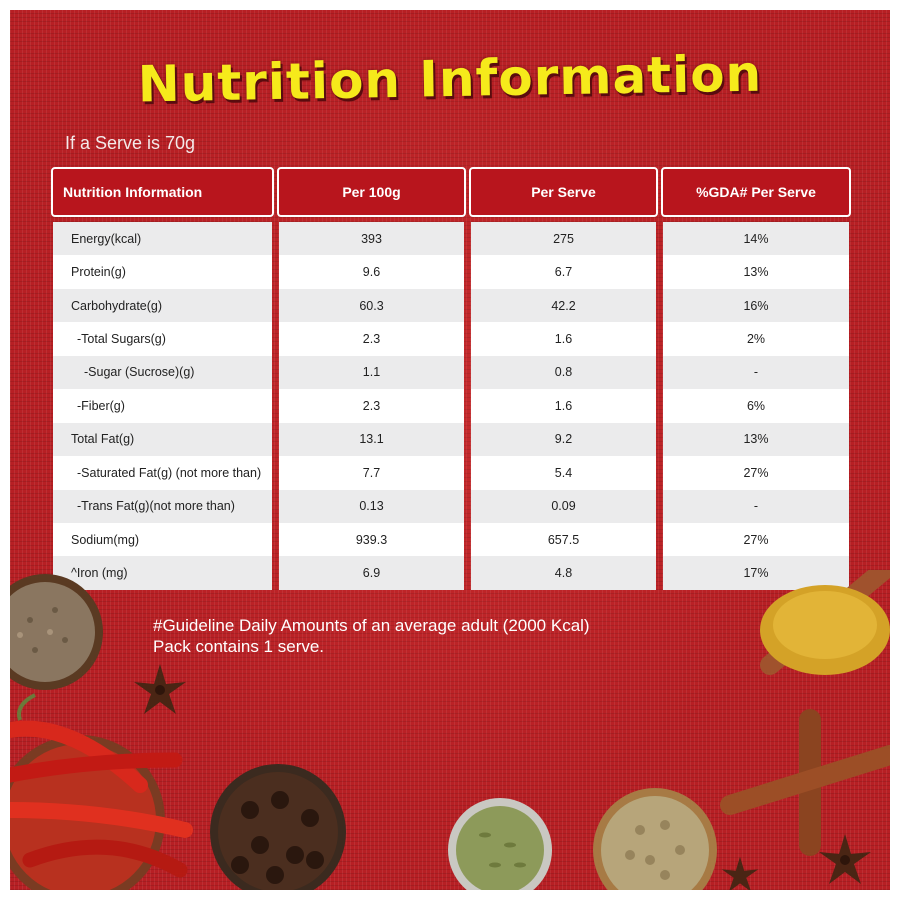 The width and height of the screenshot is (900, 900). Describe the element at coordinates (101, 405) in the screenshot. I see `nutrient-label: -Fiber(g)` at that location.